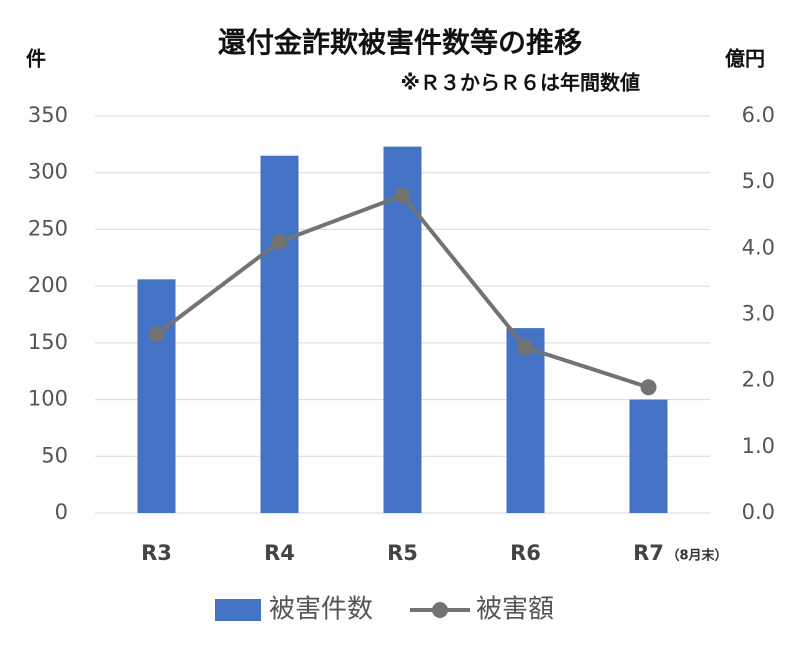 This screenshot has width=800, height=662. Describe the element at coordinates (745, 59) in the screenshot. I see `y2-axis-label: 億円` at that location.